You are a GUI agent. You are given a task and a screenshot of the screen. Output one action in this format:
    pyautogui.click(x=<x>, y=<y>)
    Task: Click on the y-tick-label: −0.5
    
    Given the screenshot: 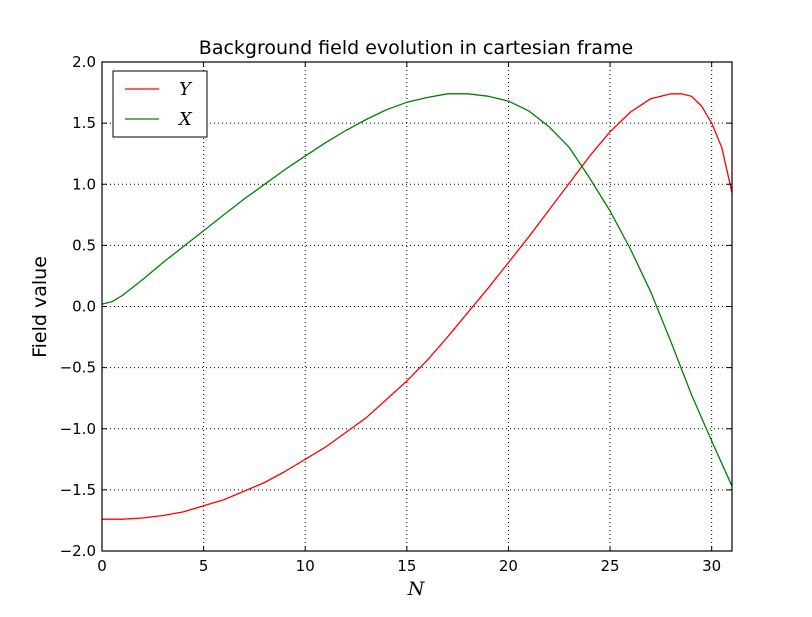 What is the action you would take?
    pyautogui.click(x=78, y=368)
    